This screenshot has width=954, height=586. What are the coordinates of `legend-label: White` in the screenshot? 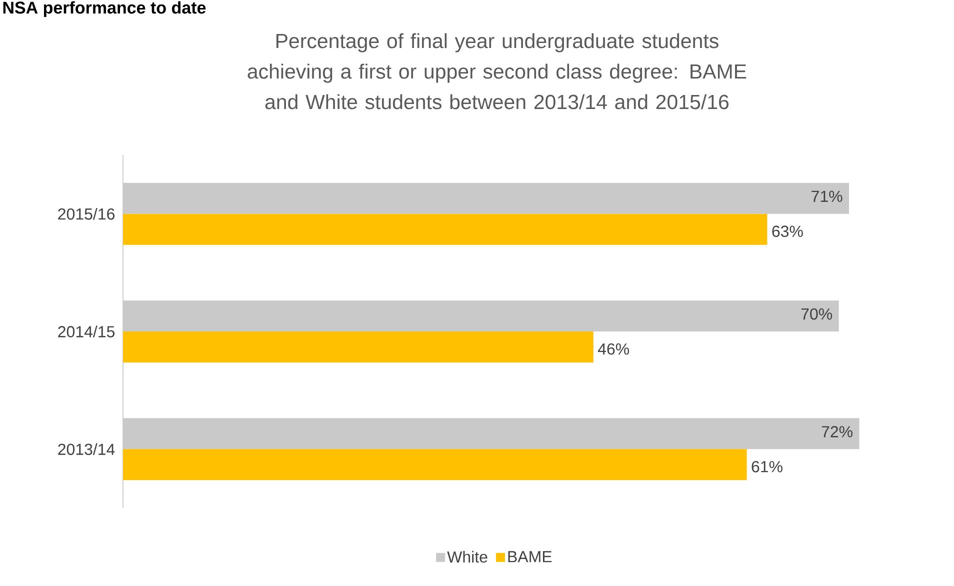 It's located at (467, 556).